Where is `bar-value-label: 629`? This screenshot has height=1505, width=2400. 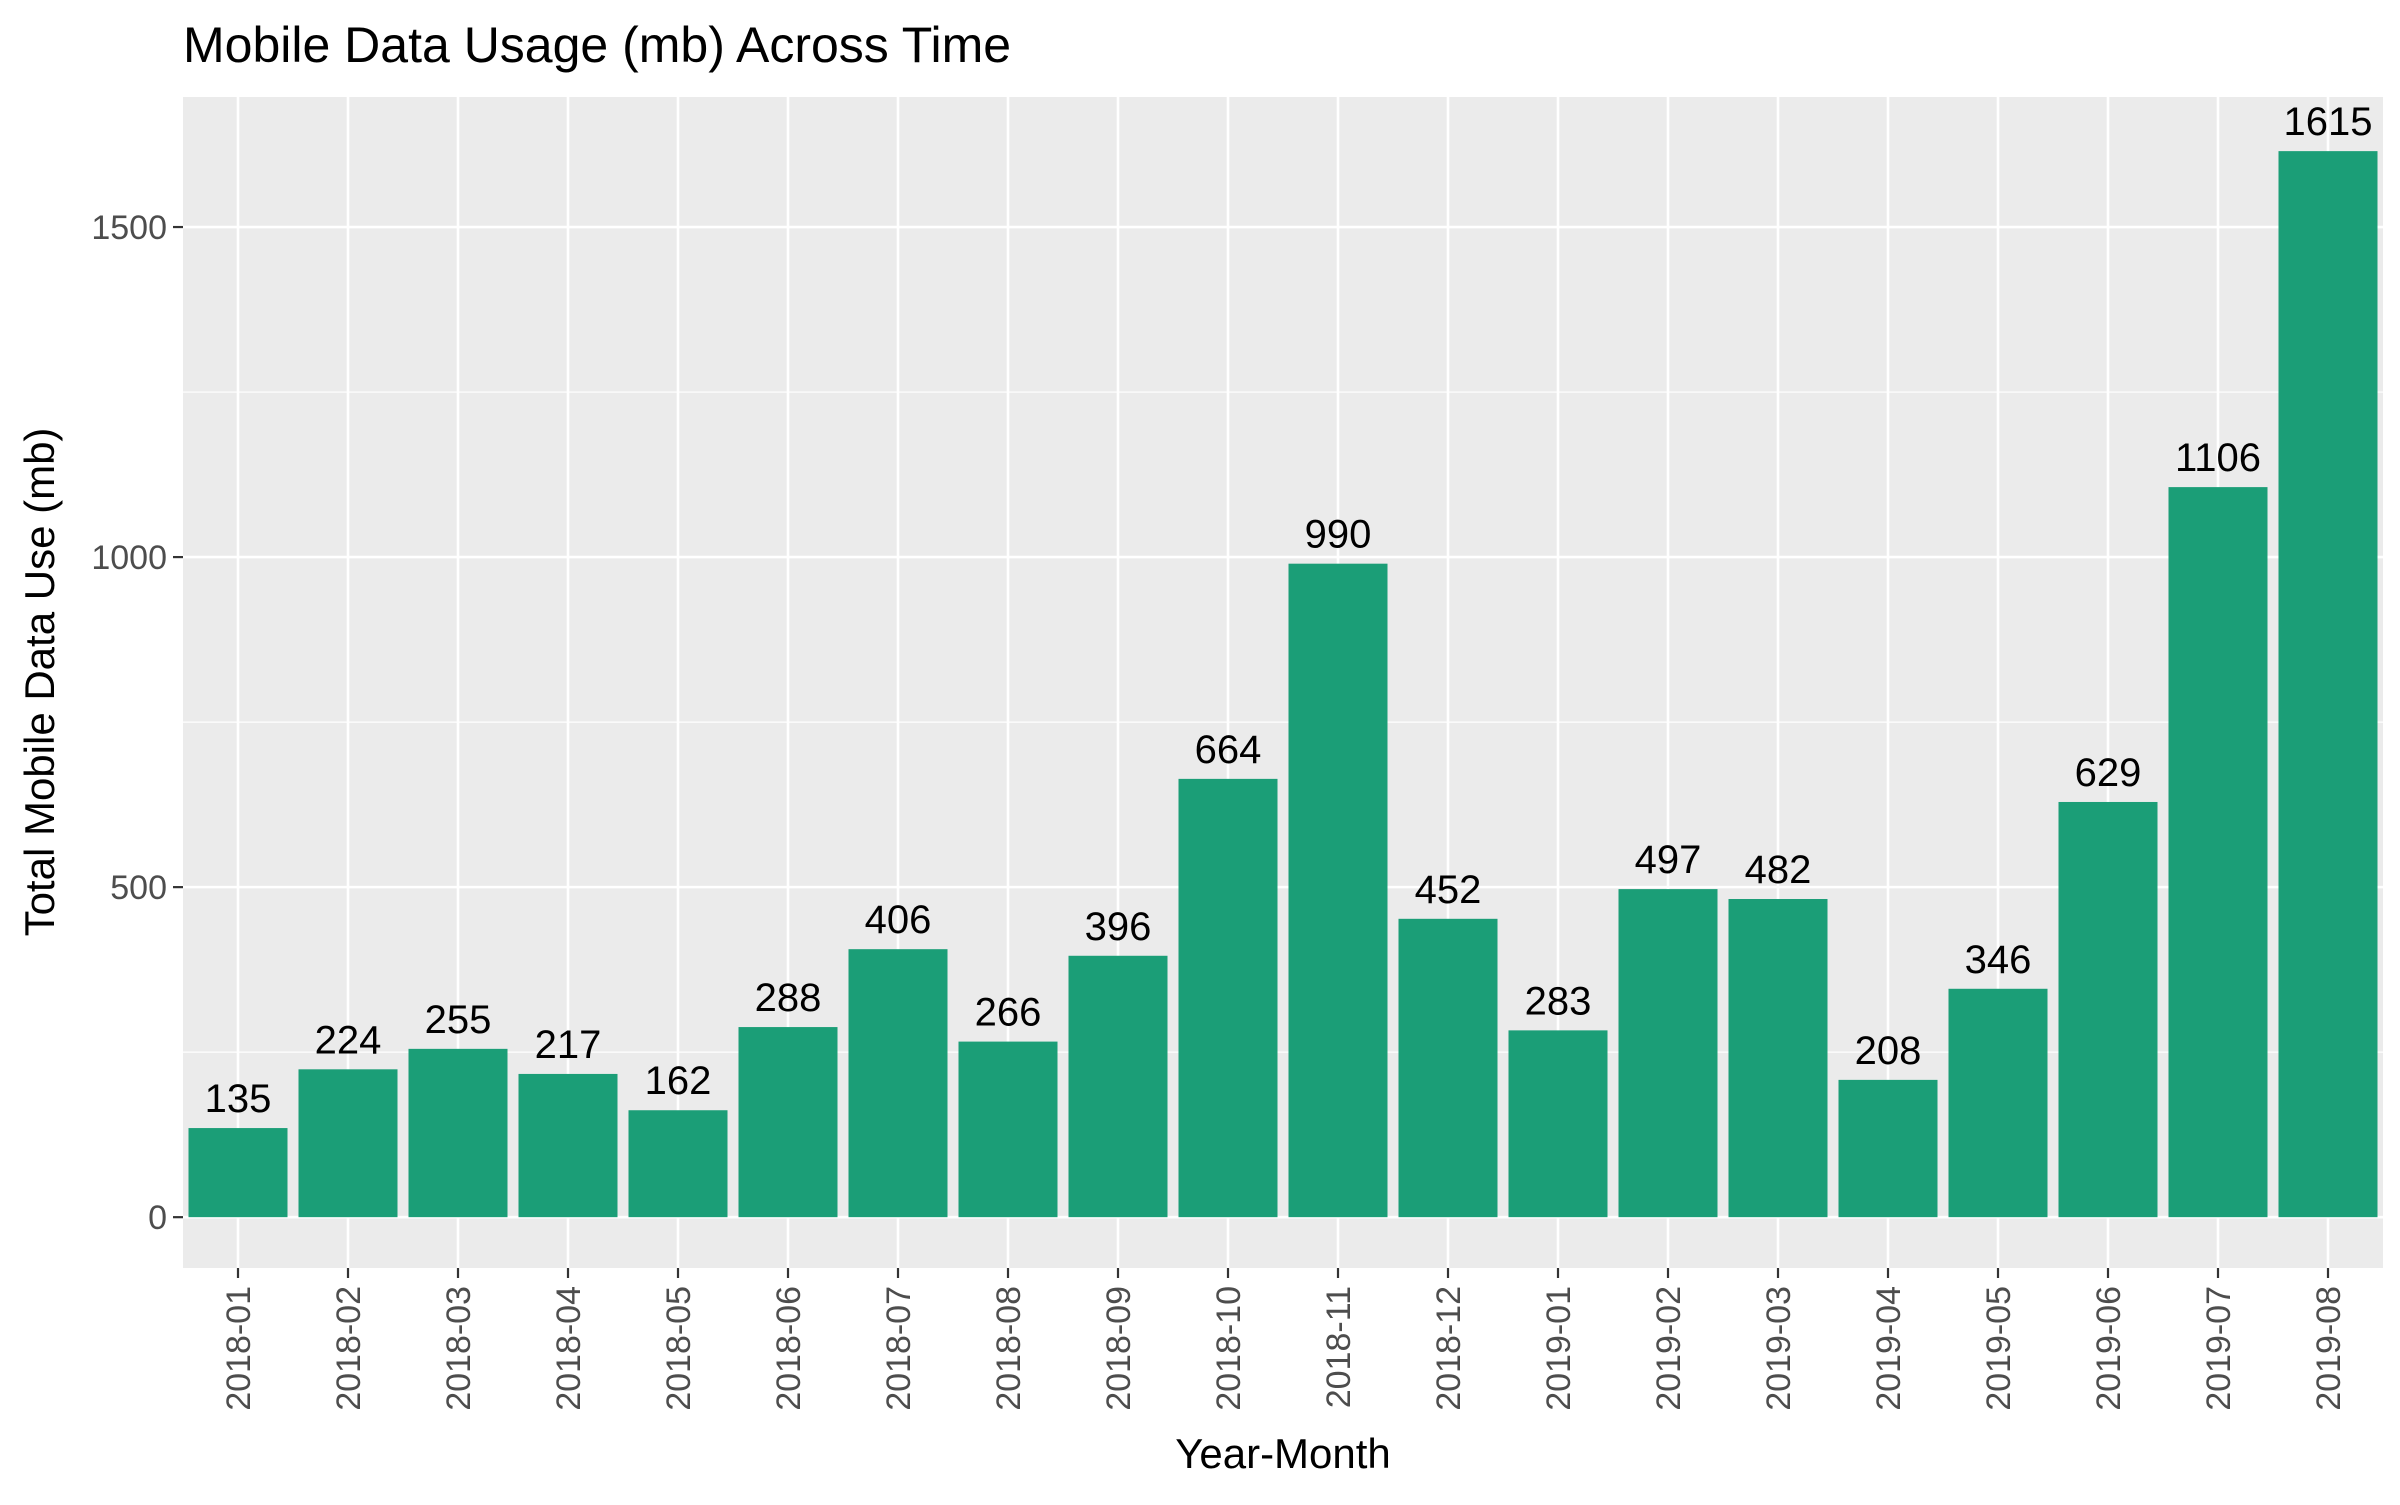 bar-value-label: 629 is located at coordinates (2108, 773).